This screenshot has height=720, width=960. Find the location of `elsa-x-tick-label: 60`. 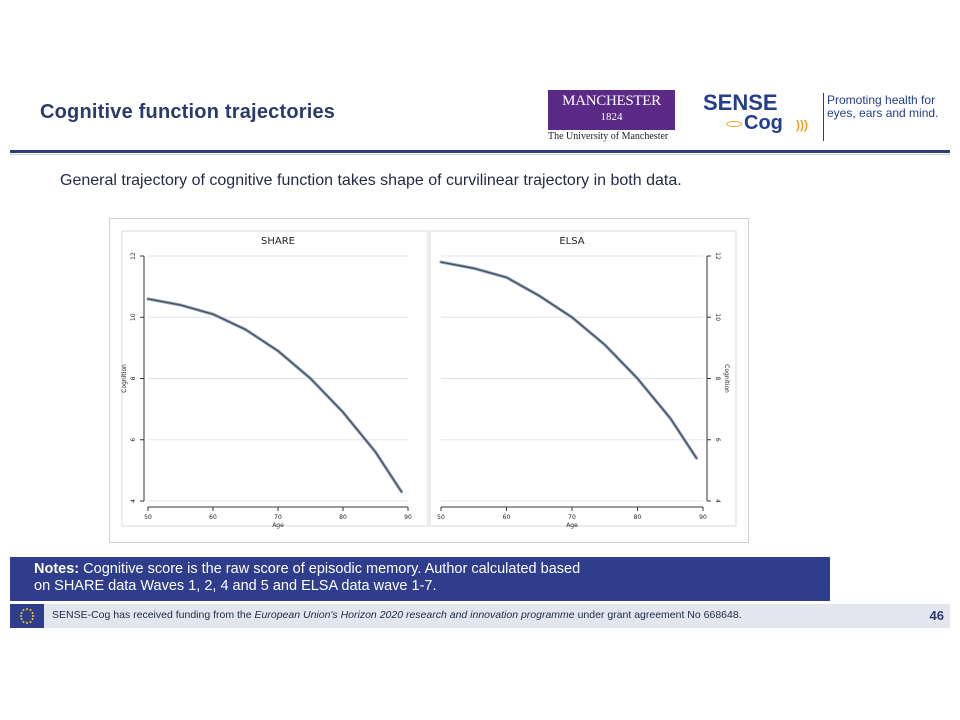

elsa-x-tick-label: 60 is located at coordinates (507, 517).